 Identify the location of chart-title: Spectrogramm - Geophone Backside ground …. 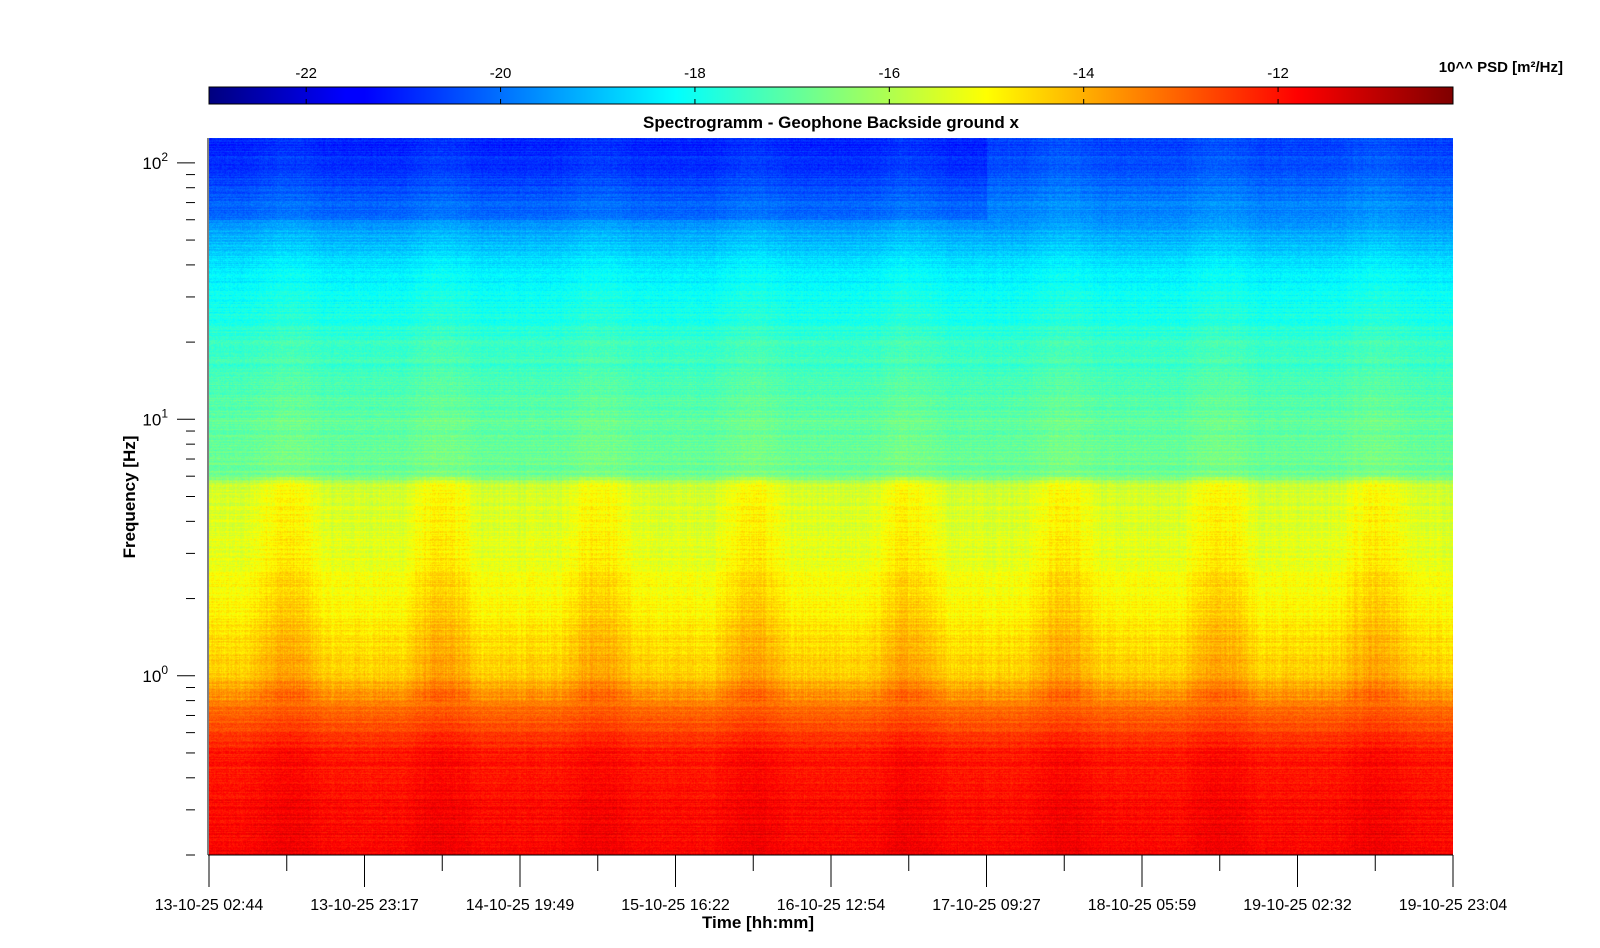
(831, 122).